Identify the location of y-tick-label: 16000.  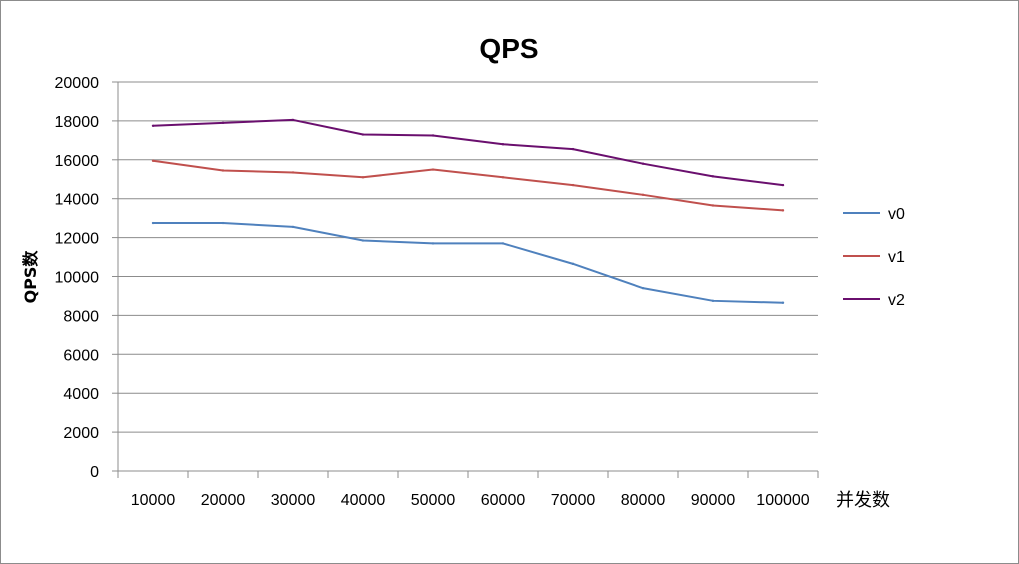
(77, 161).